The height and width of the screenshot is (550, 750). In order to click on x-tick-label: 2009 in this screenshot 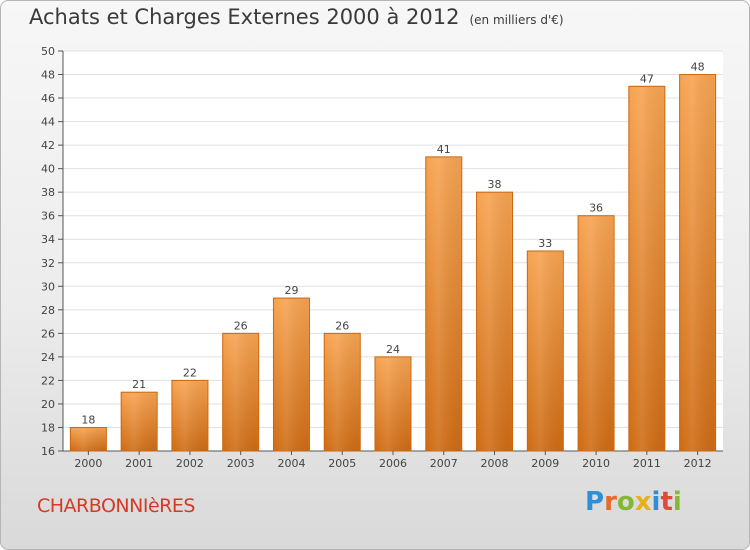, I will do `click(545, 463)`.